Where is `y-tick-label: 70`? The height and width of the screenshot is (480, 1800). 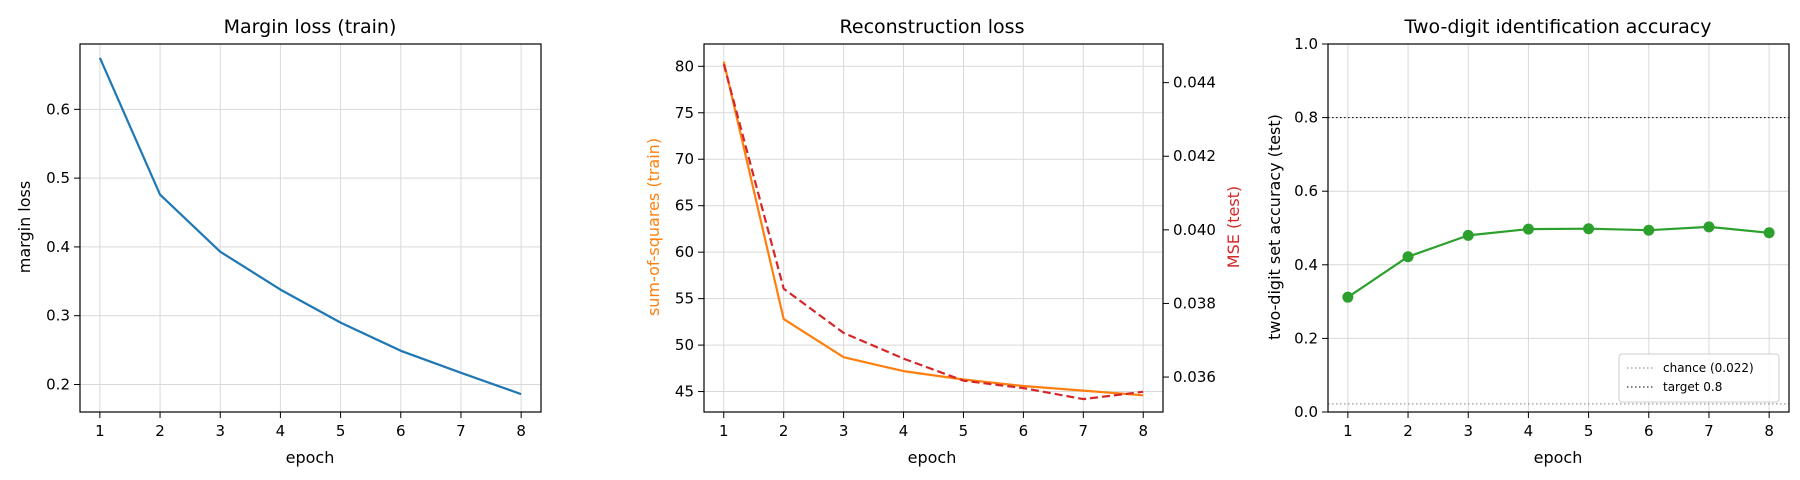 y-tick-label: 70 is located at coordinates (684, 159).